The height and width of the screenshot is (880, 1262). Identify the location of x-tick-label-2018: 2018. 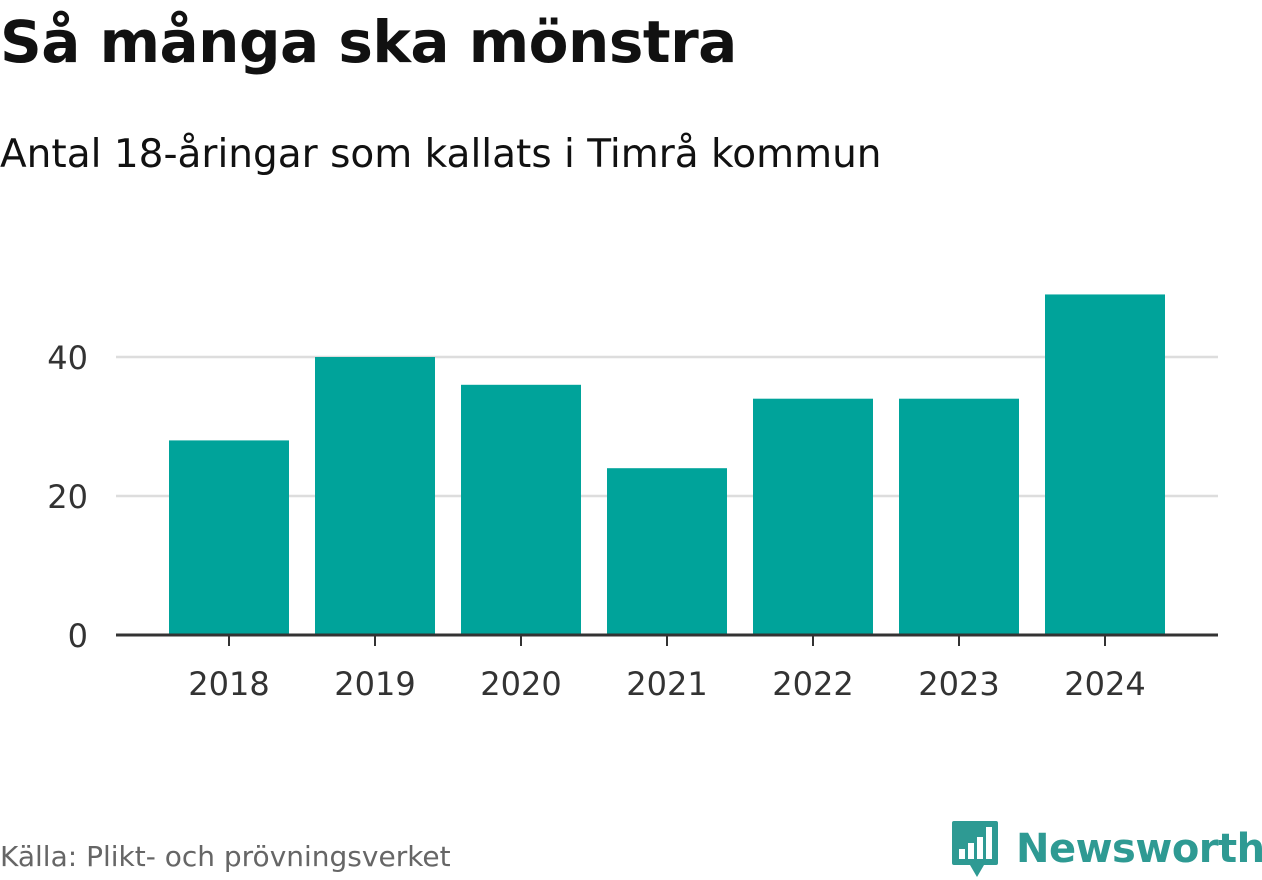
(228, 684).